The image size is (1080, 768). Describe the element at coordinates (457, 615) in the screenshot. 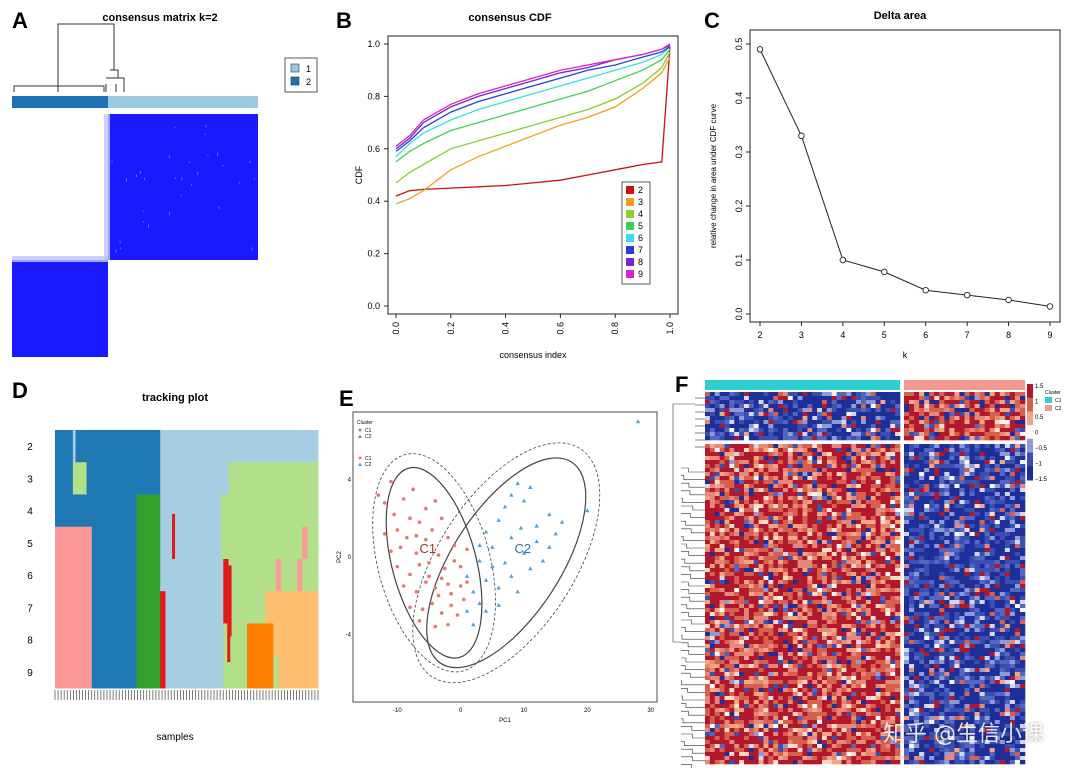

I see `point-c1` at that location.